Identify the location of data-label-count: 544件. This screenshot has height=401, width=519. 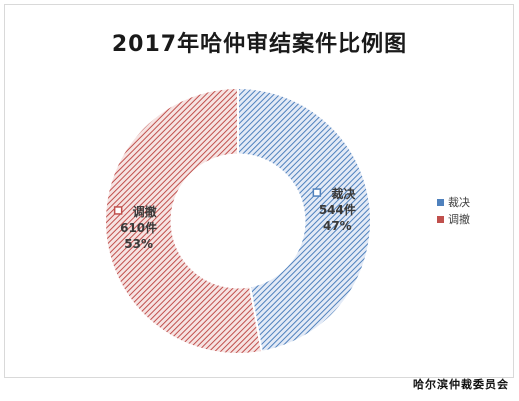
(337, 209).